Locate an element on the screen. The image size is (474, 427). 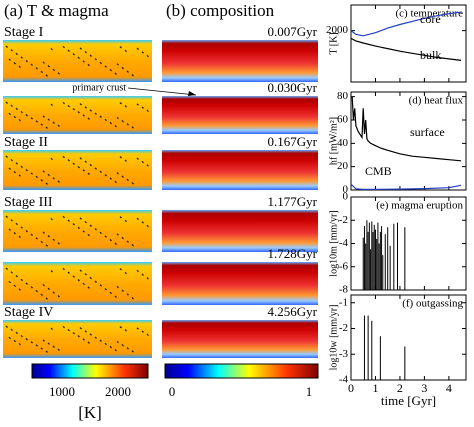
x-tick-label: 4 is located at coordinates (449, 388).